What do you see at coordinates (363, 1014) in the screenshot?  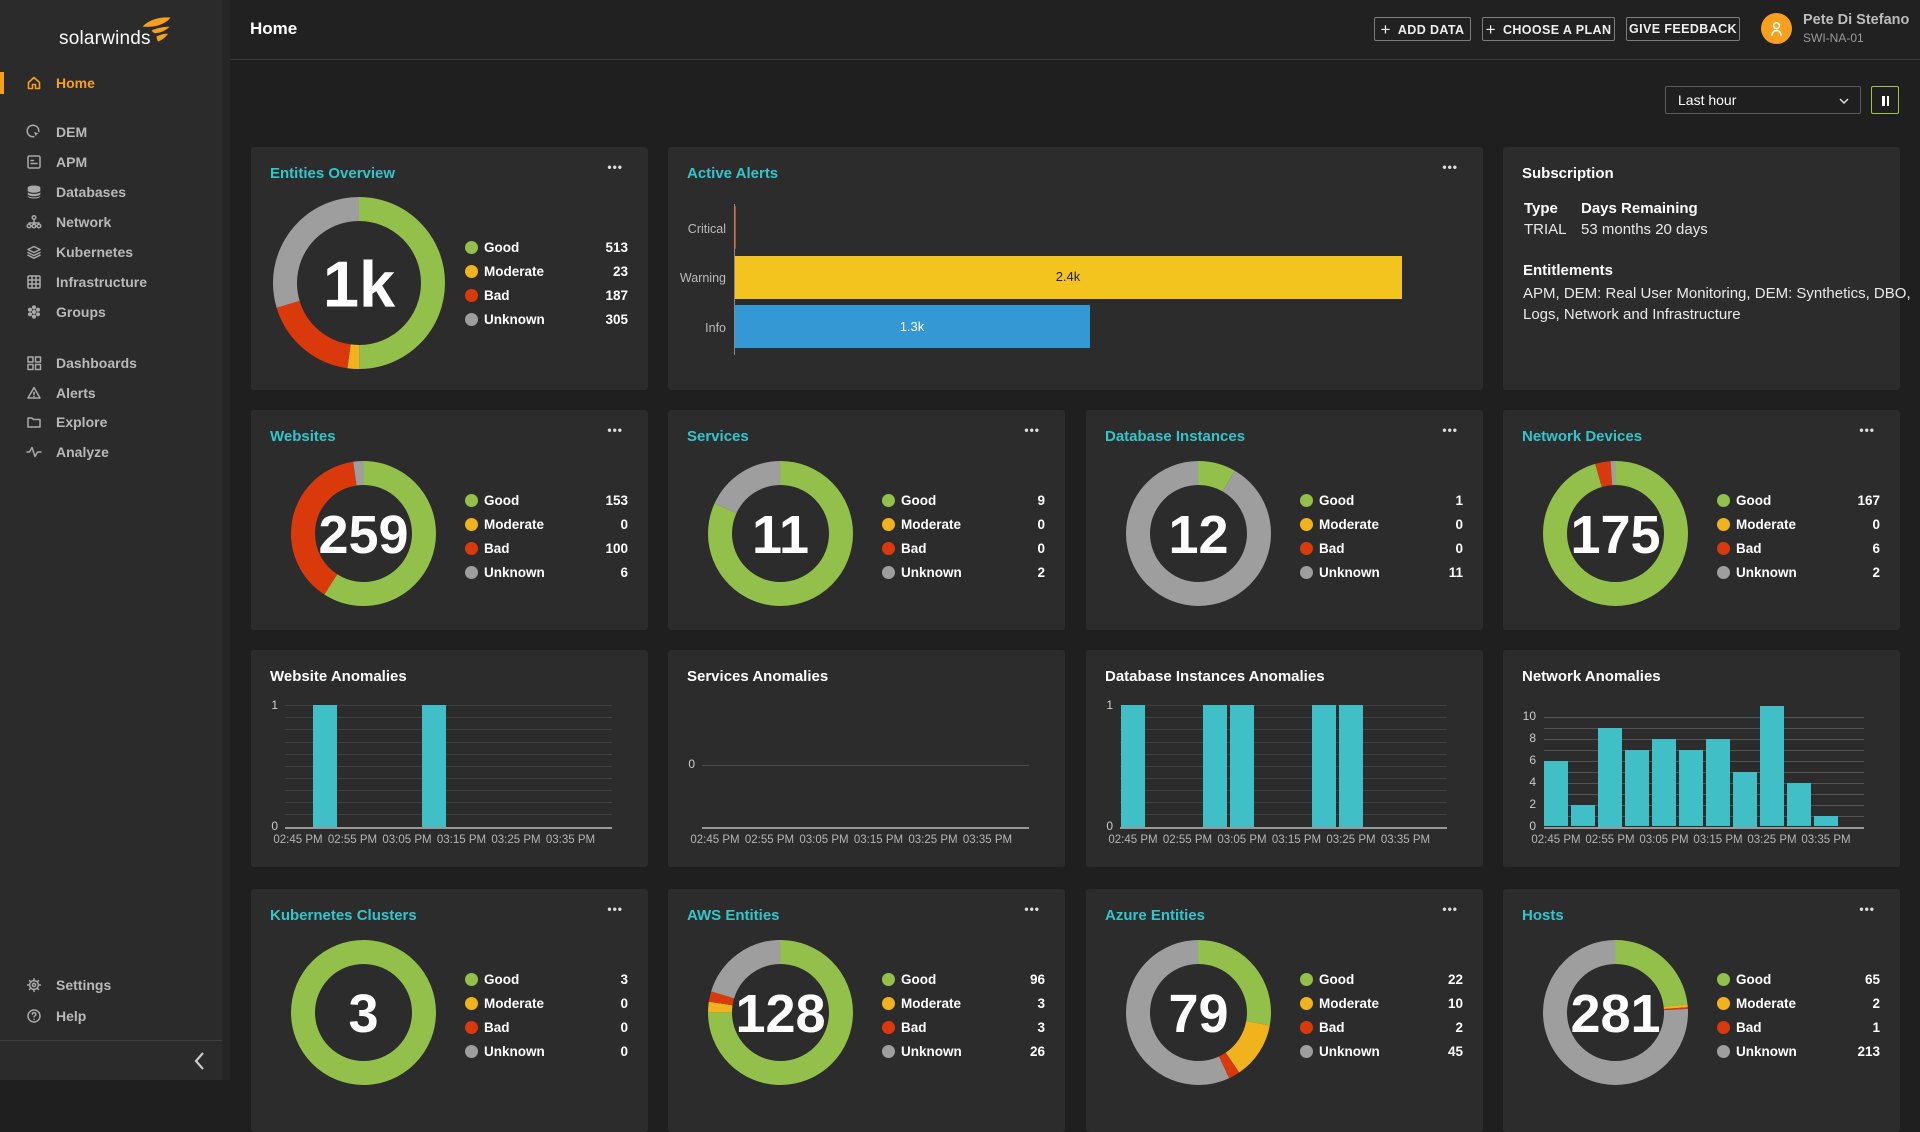 I see `svg-text: 3` at bounding box center [363, 1014].